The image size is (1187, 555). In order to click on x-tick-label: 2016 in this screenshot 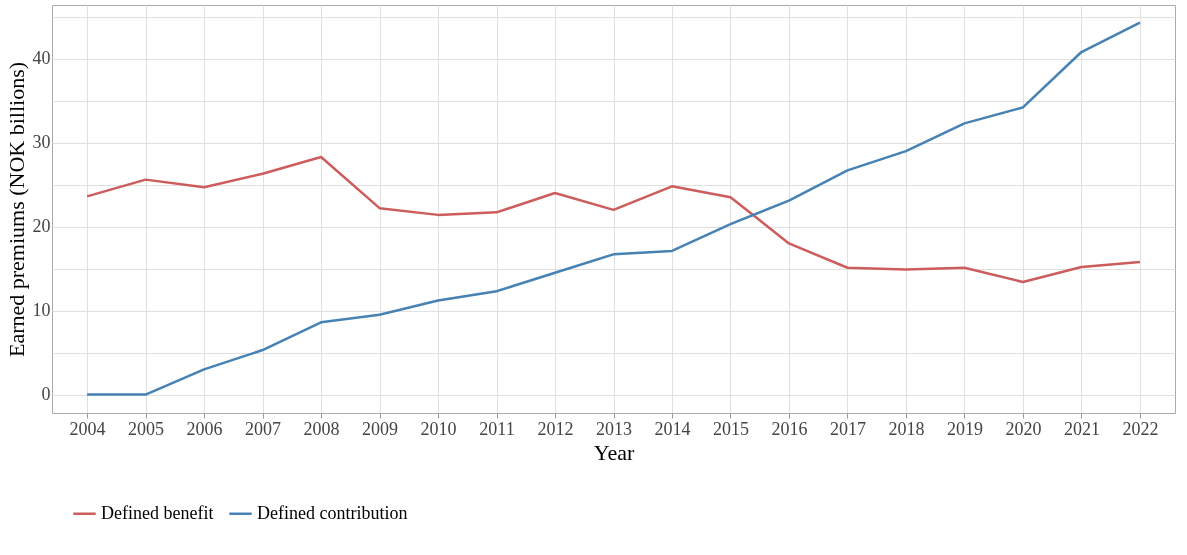, I will do `click(789, 428)`.